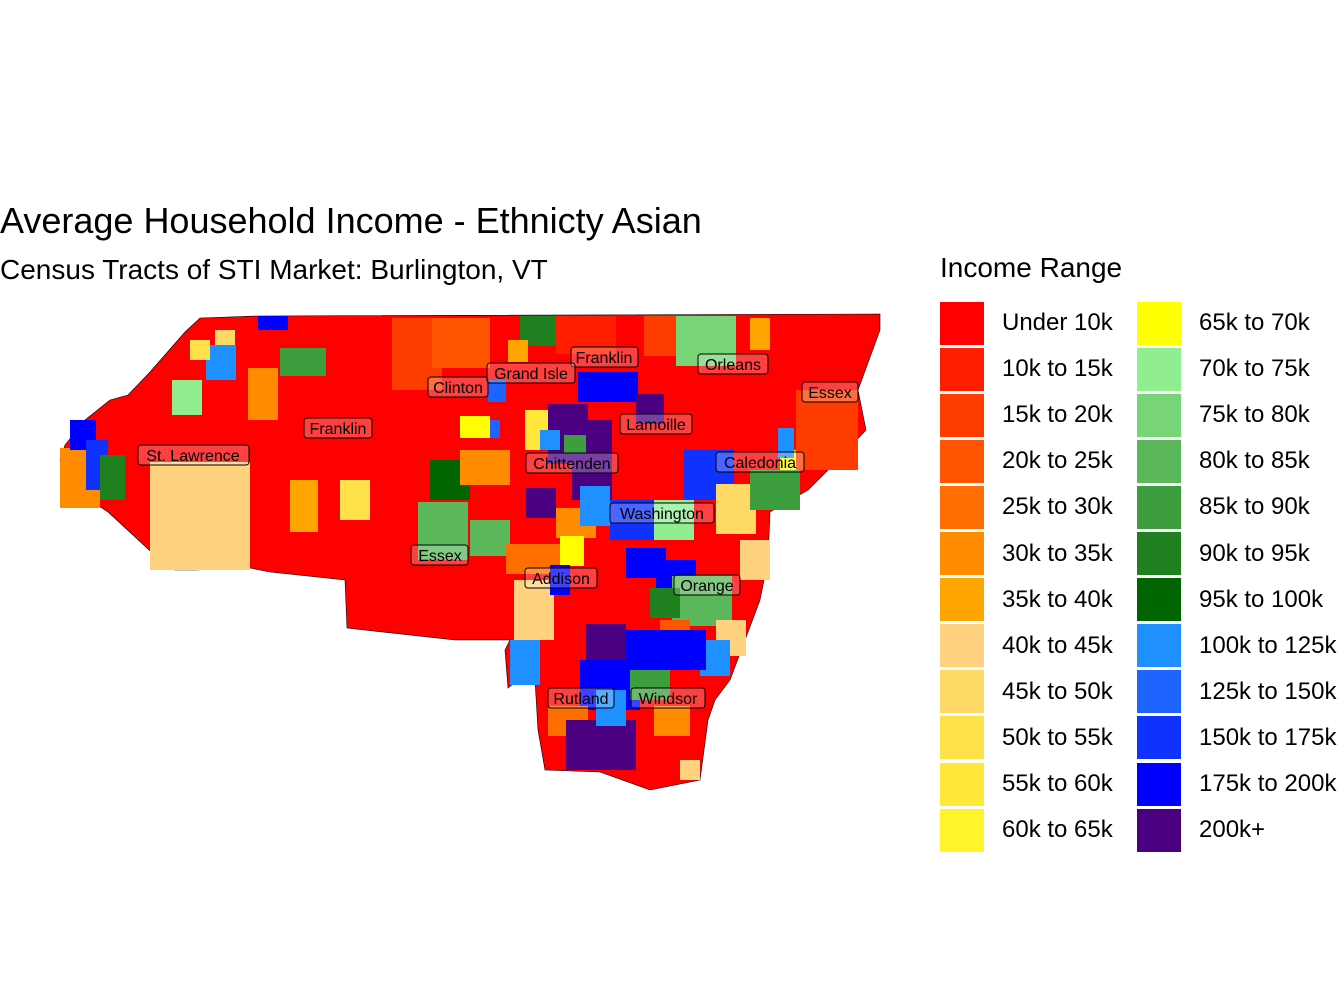  I want to click on legend-label: 70k to 75k, so click(1254, 369).